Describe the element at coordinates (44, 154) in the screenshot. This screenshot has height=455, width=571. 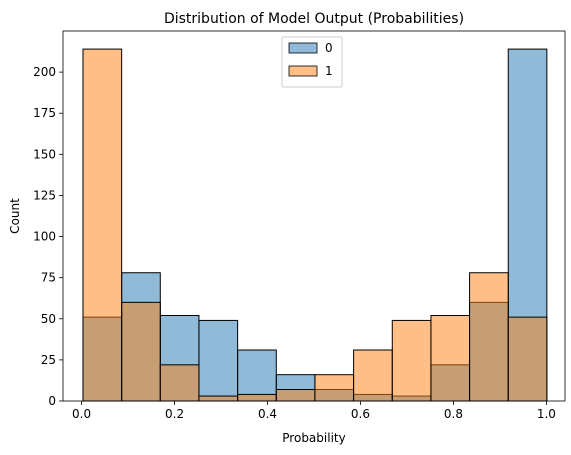
I see `y-tick-label: 150` at that location.